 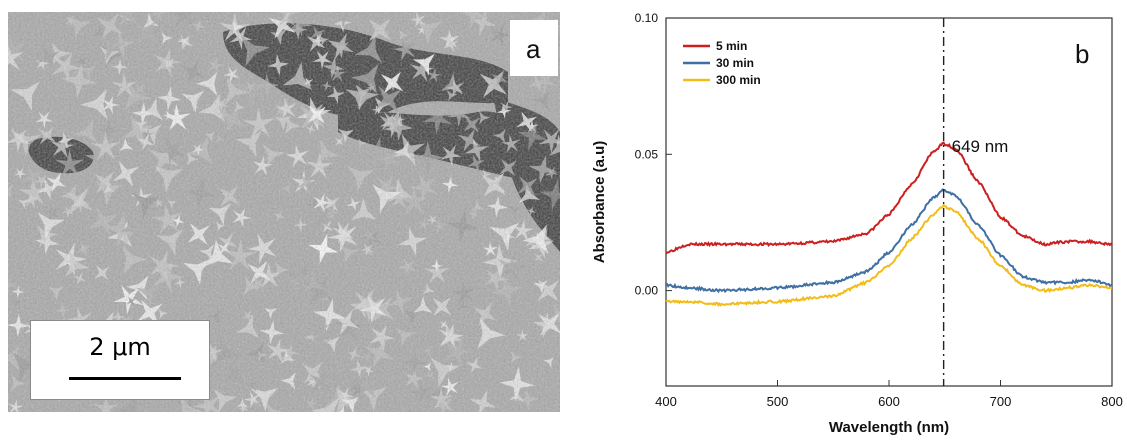 What do you see at coordinates (647, 154) in the screenshot?
I see `y-tick-label: 0.05` at bounding box center [647, 154].